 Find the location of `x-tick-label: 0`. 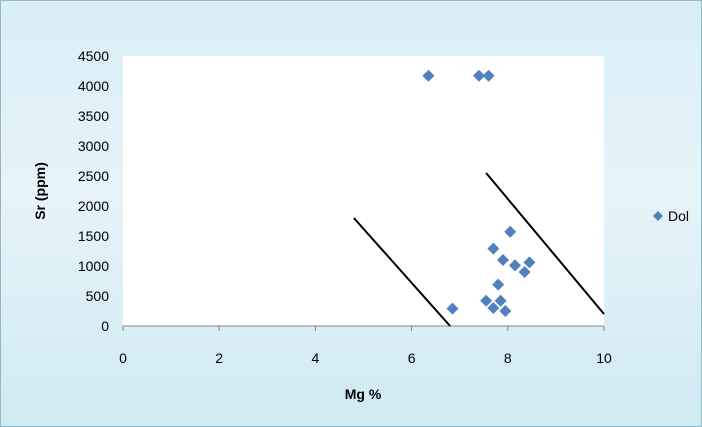

x-tick-label: 0 is located at coordinates (123, 358).